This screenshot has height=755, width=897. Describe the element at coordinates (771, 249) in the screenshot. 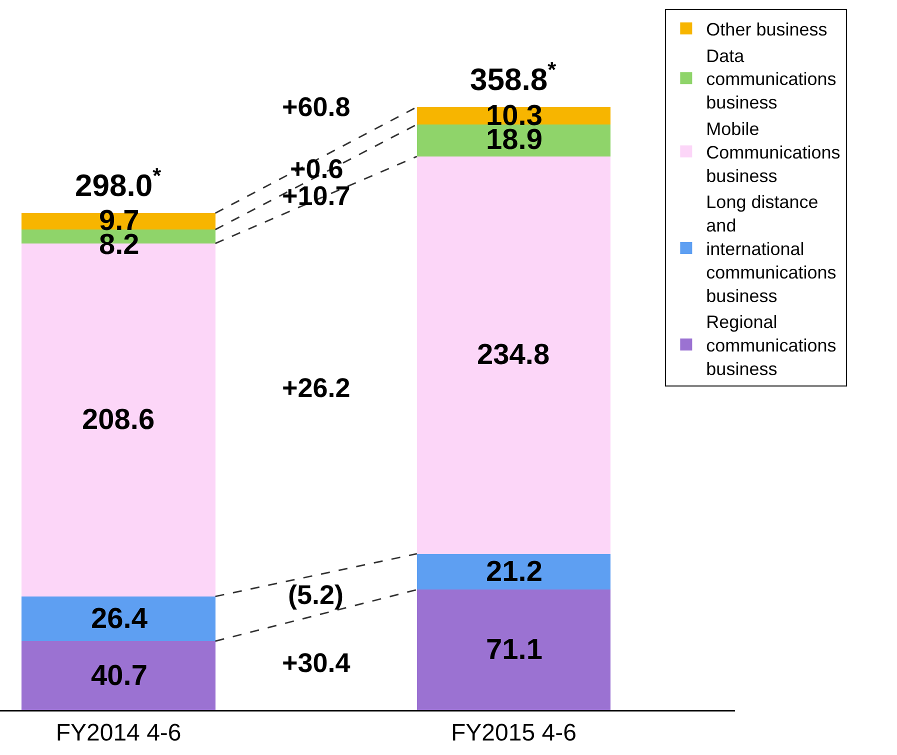

I see `legend-label: Long distance and international communications business` at that location.